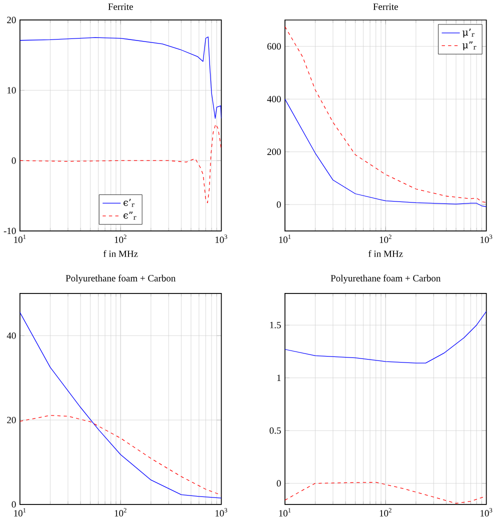 This screenshot has height=520, width=496. What do you see at coordinates (275, 325) in the screenshot?
I see `y-tick-label: 1.5` at bounding box center [275, 325].